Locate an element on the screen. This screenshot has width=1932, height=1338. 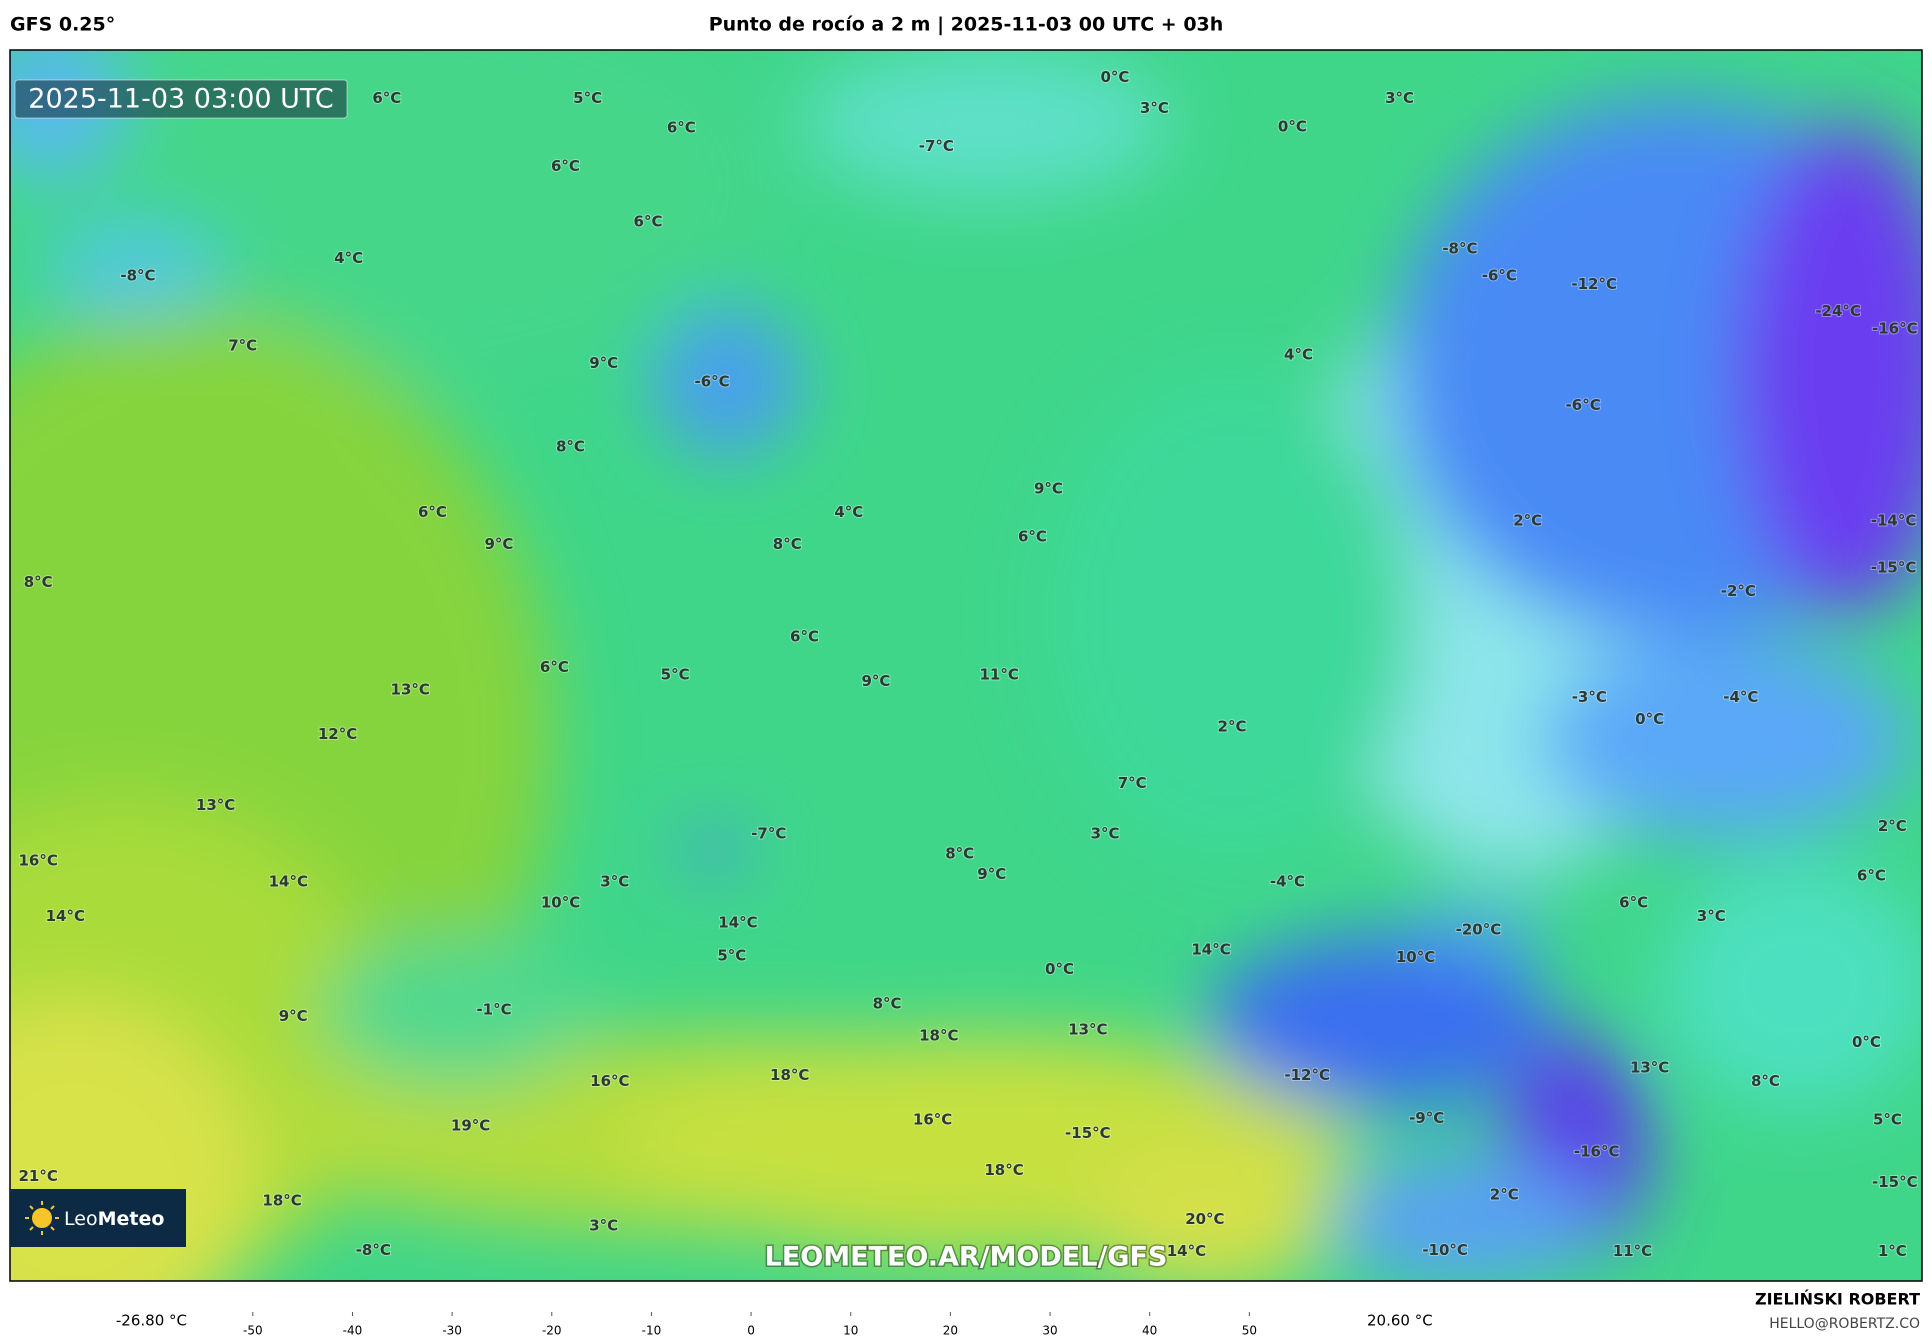
temperature-label: -10°C is located at coordinates (1445, 1250).